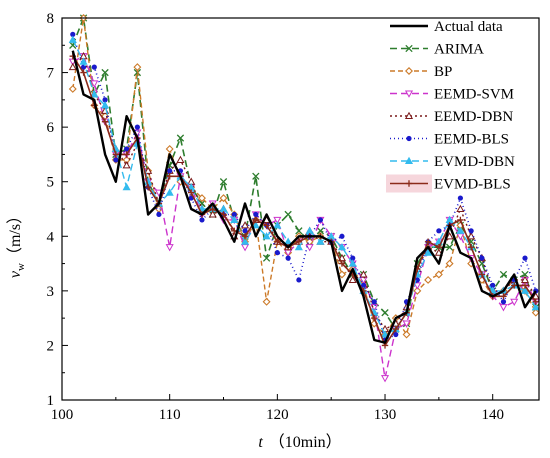 This screenshot has height=458, width=550. Describe the element at coordinates (409, 138) in the screenshot. I see `legend-marker-eemd-bls` at that location.